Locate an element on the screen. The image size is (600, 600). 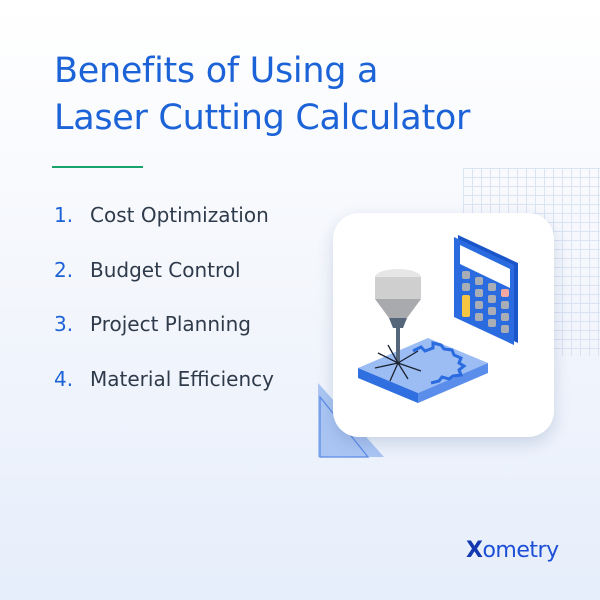
xometry-logo: Xometry is located at coordinates (512, 550).